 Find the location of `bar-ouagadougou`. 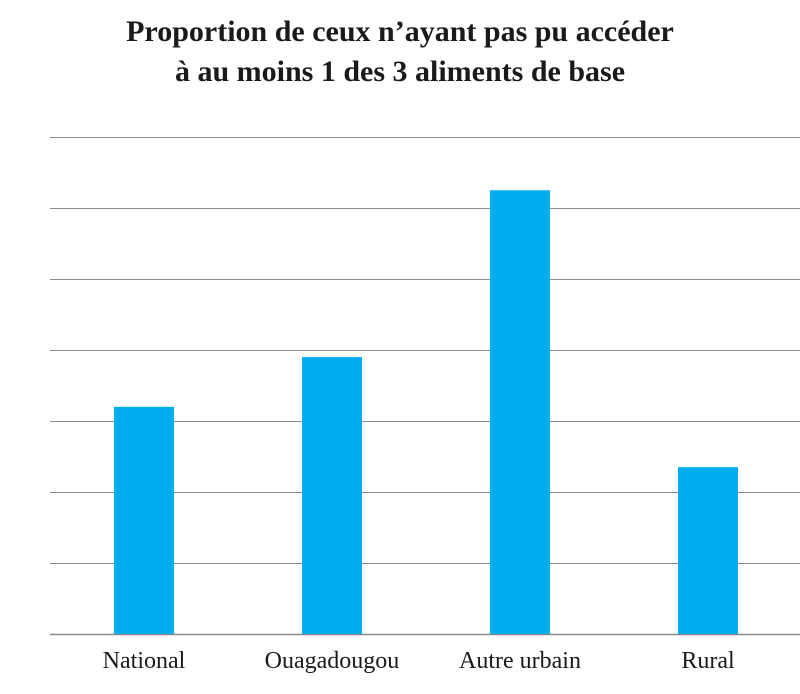

bar-ouagadougou is located at coordinates (332, 495).